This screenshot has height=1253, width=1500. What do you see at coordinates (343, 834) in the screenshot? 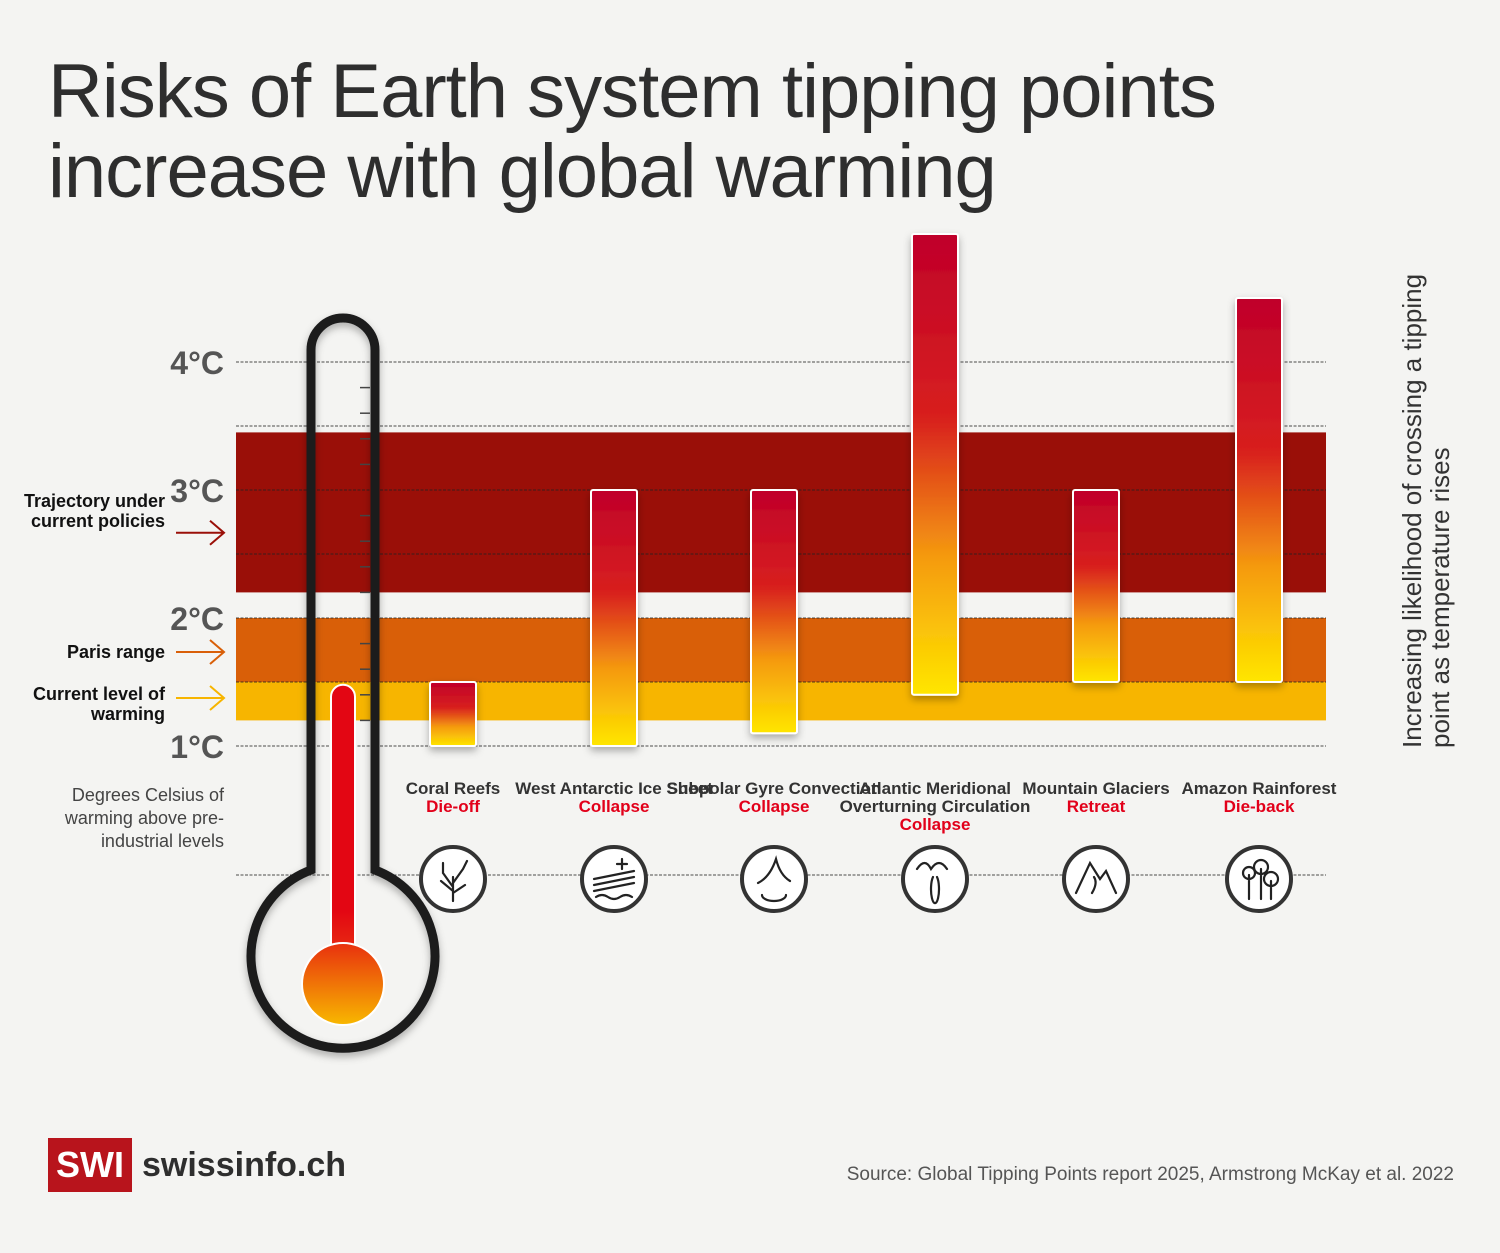
I see `thermometer-mercury` at bounding box center [343, 834].